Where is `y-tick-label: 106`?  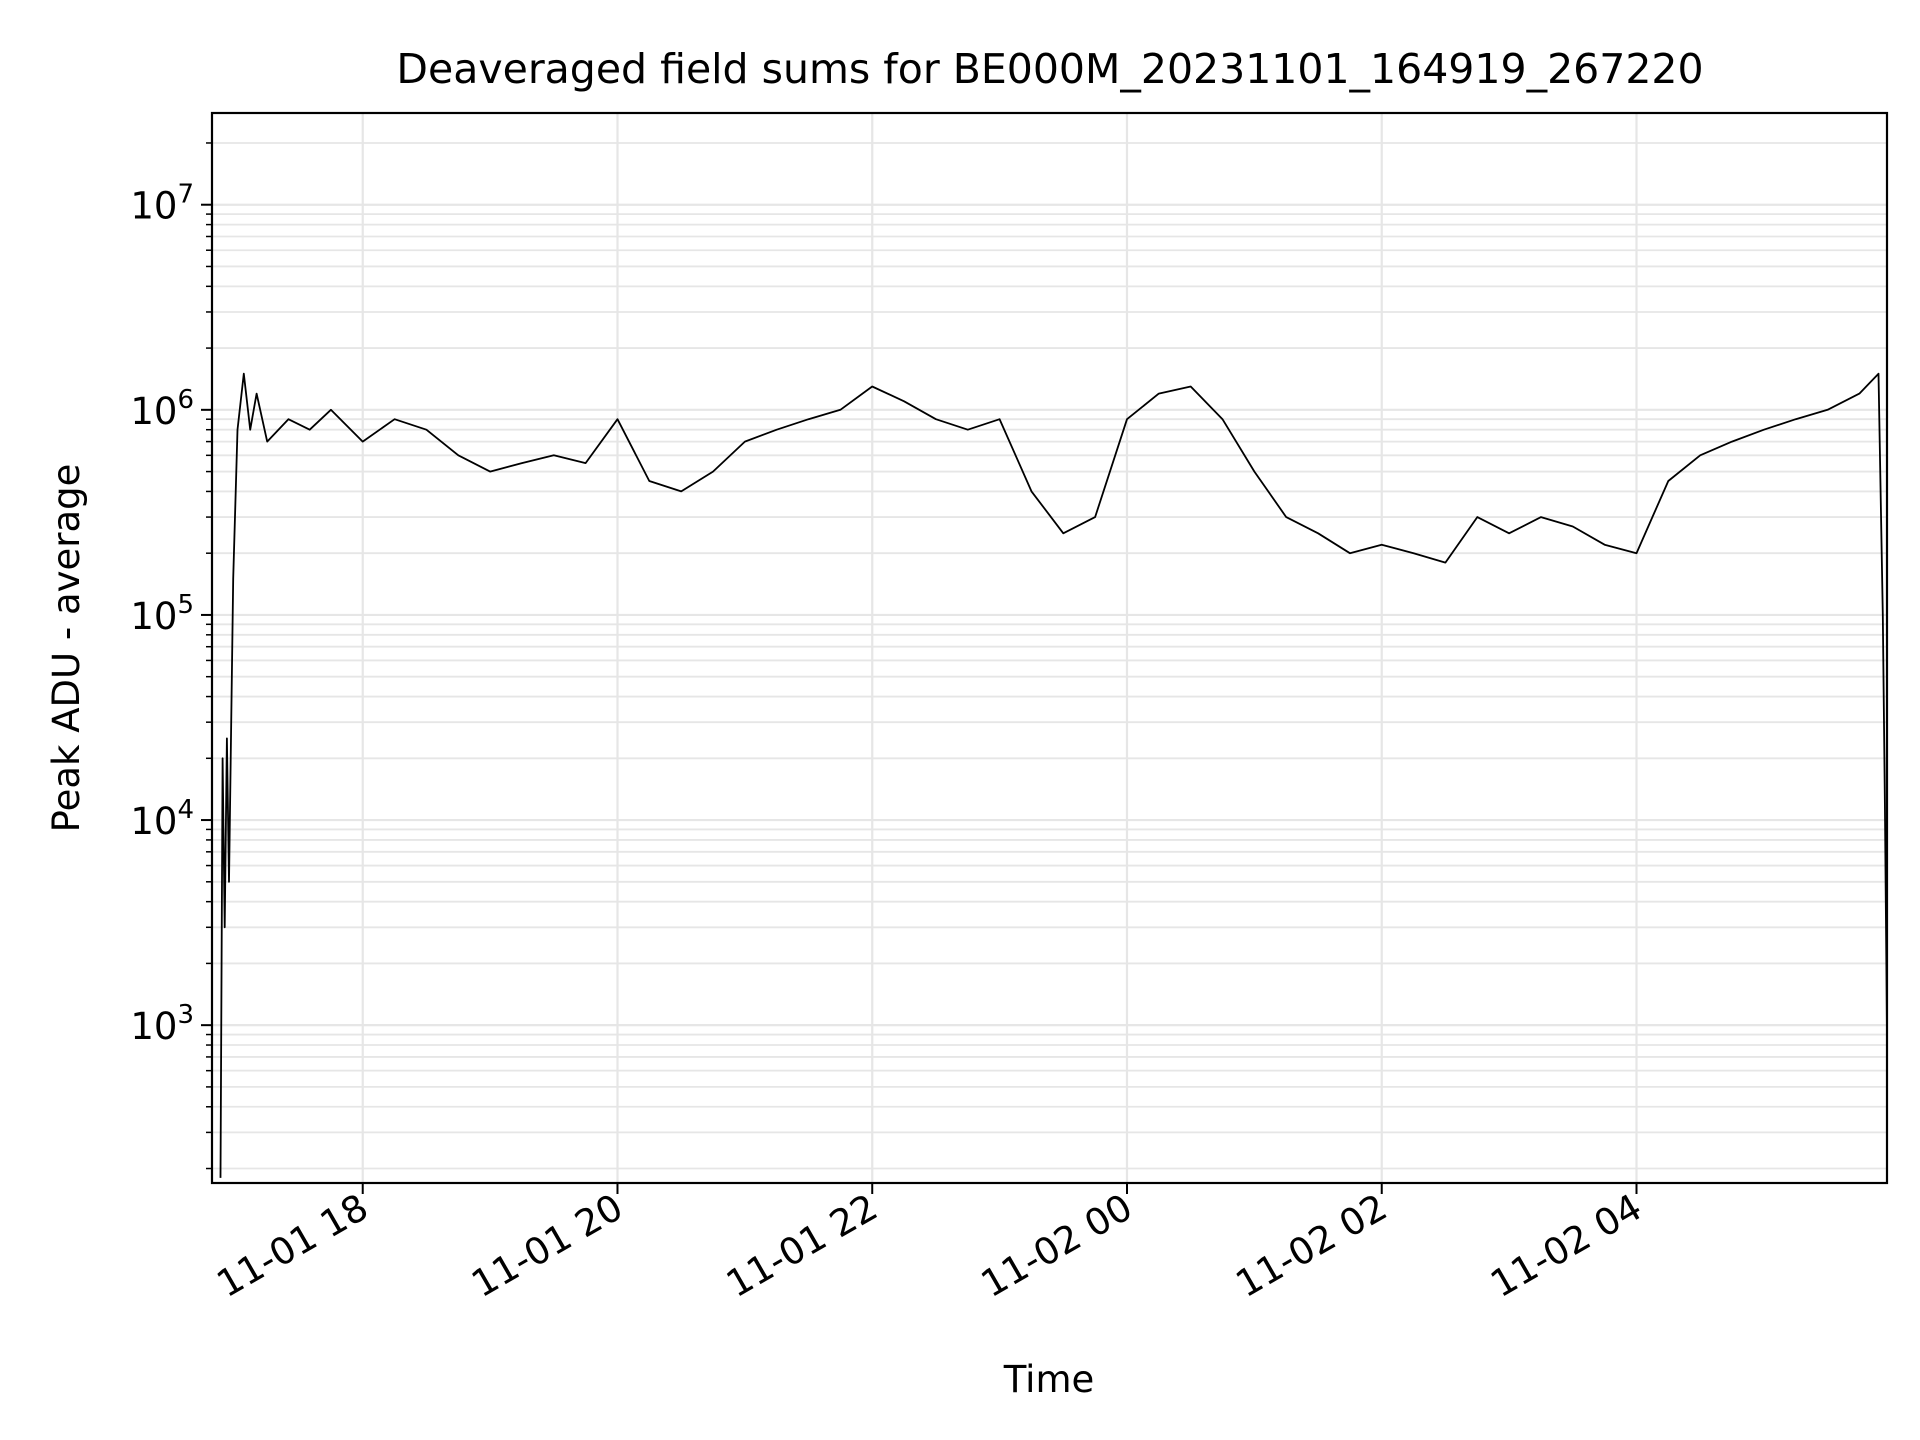
y-tick-label: 106 is located at coordinates (162, 409).